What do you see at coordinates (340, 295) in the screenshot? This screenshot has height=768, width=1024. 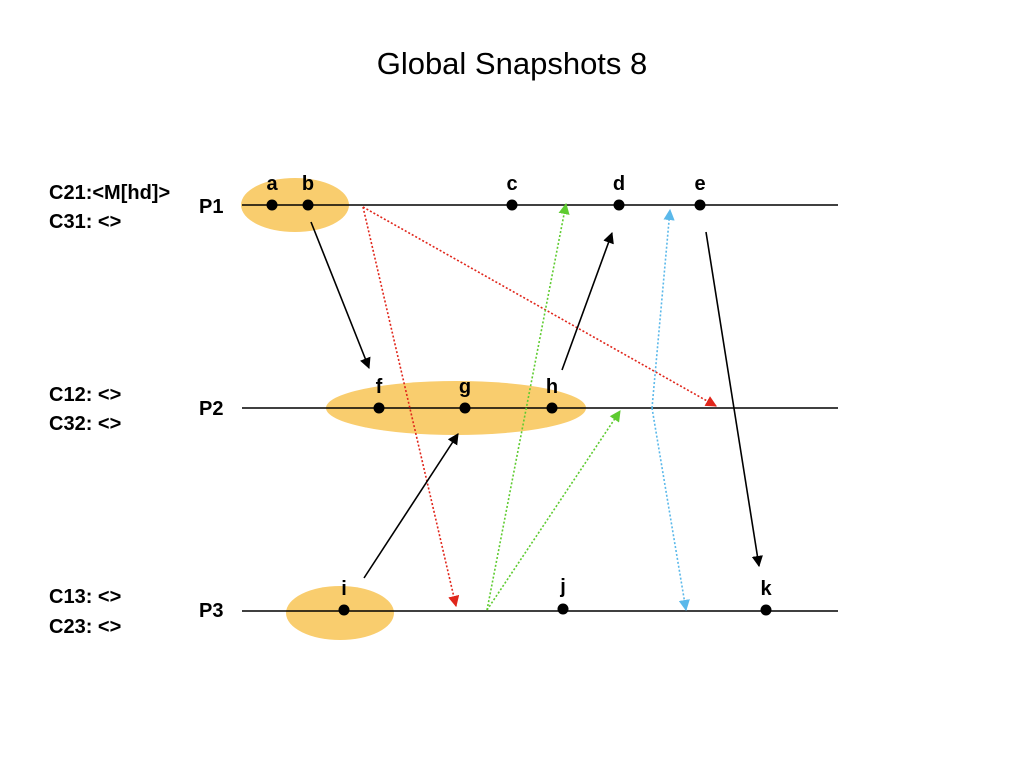 I see `message-b-to-f` at bounding box center [340, 295].